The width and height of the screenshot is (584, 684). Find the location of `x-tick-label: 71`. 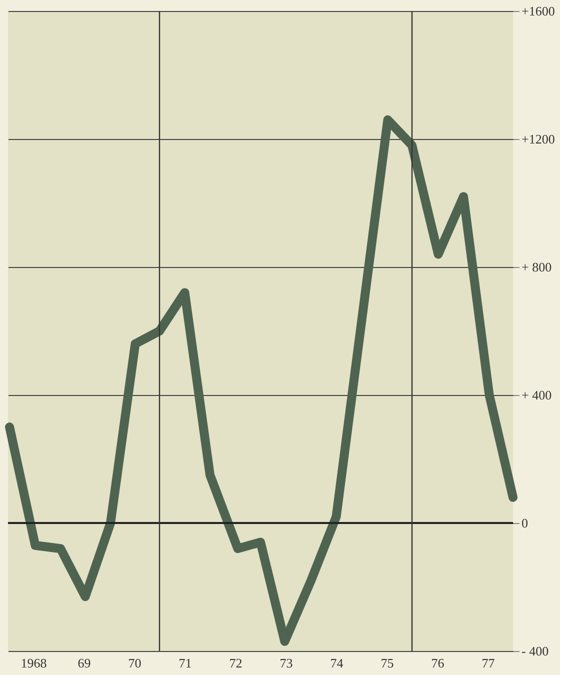

x-tick-label: 71 is located at coordinates (185, 663).